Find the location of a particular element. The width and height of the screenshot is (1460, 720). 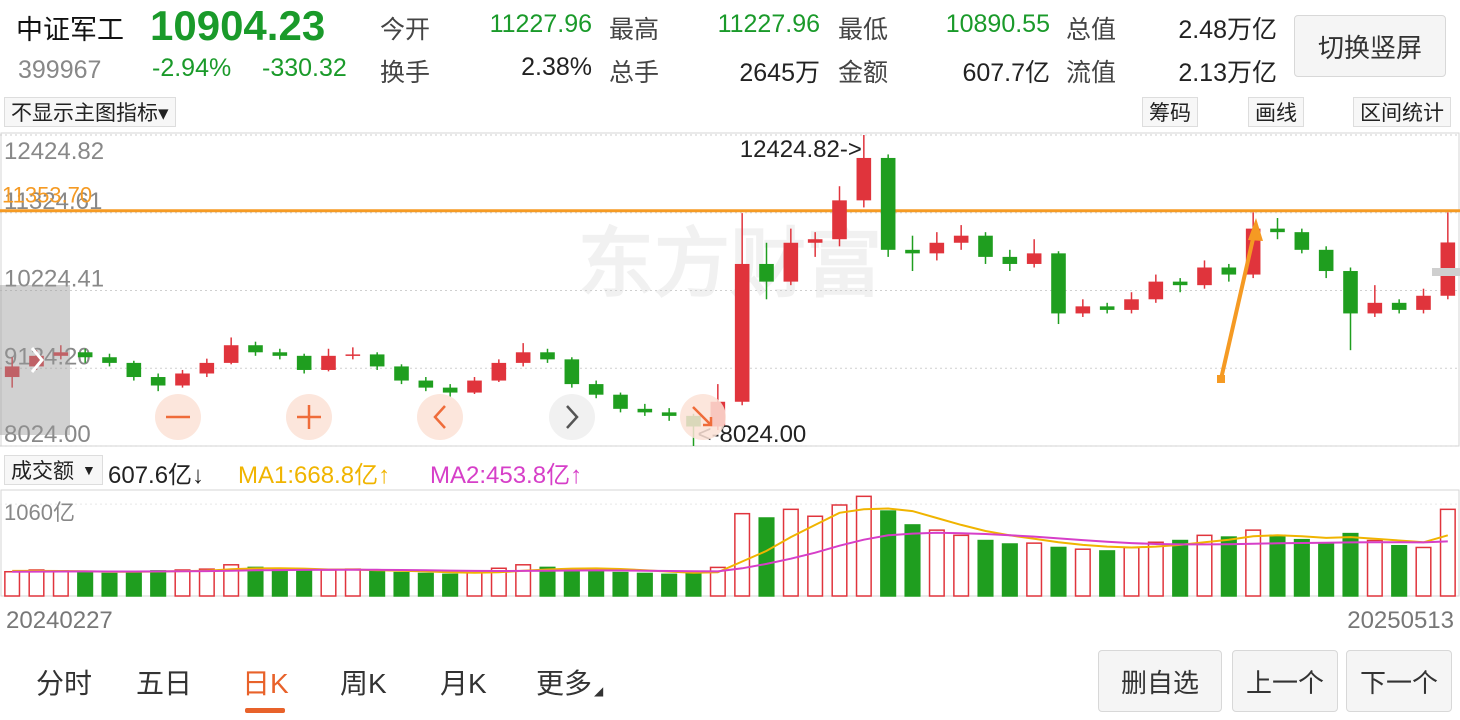

index-name: 中证军工 is located at coordinates (70, 30).